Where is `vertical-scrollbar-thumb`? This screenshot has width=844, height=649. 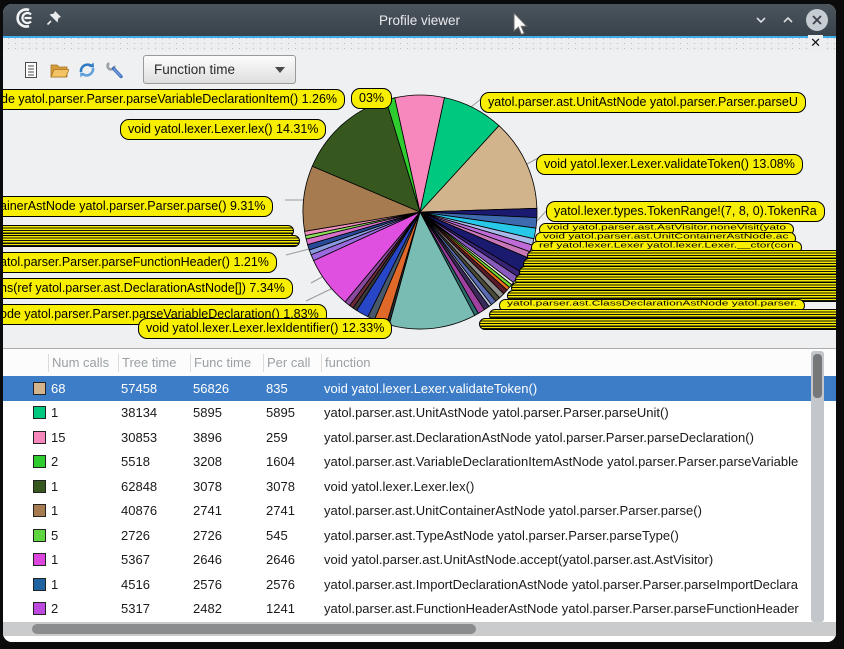 vertical-scrollbar-thumb is located at coordinates (817, 376).